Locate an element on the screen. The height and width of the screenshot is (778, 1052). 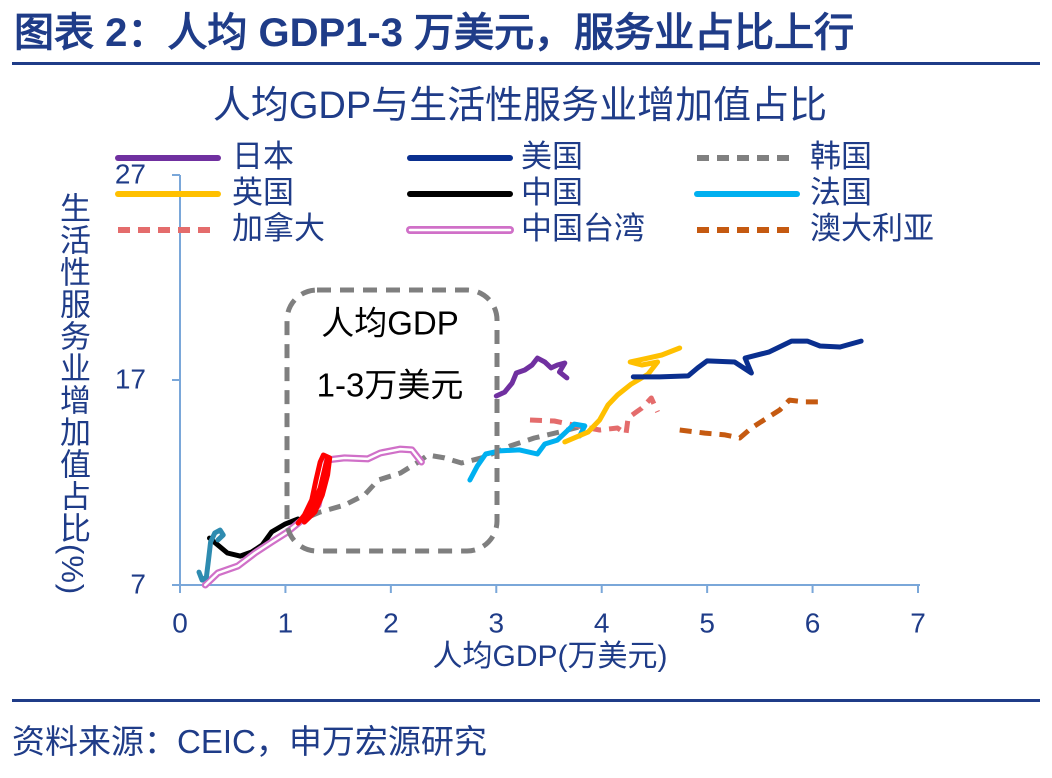
series-line-usa is located at coordinates (747, 359).